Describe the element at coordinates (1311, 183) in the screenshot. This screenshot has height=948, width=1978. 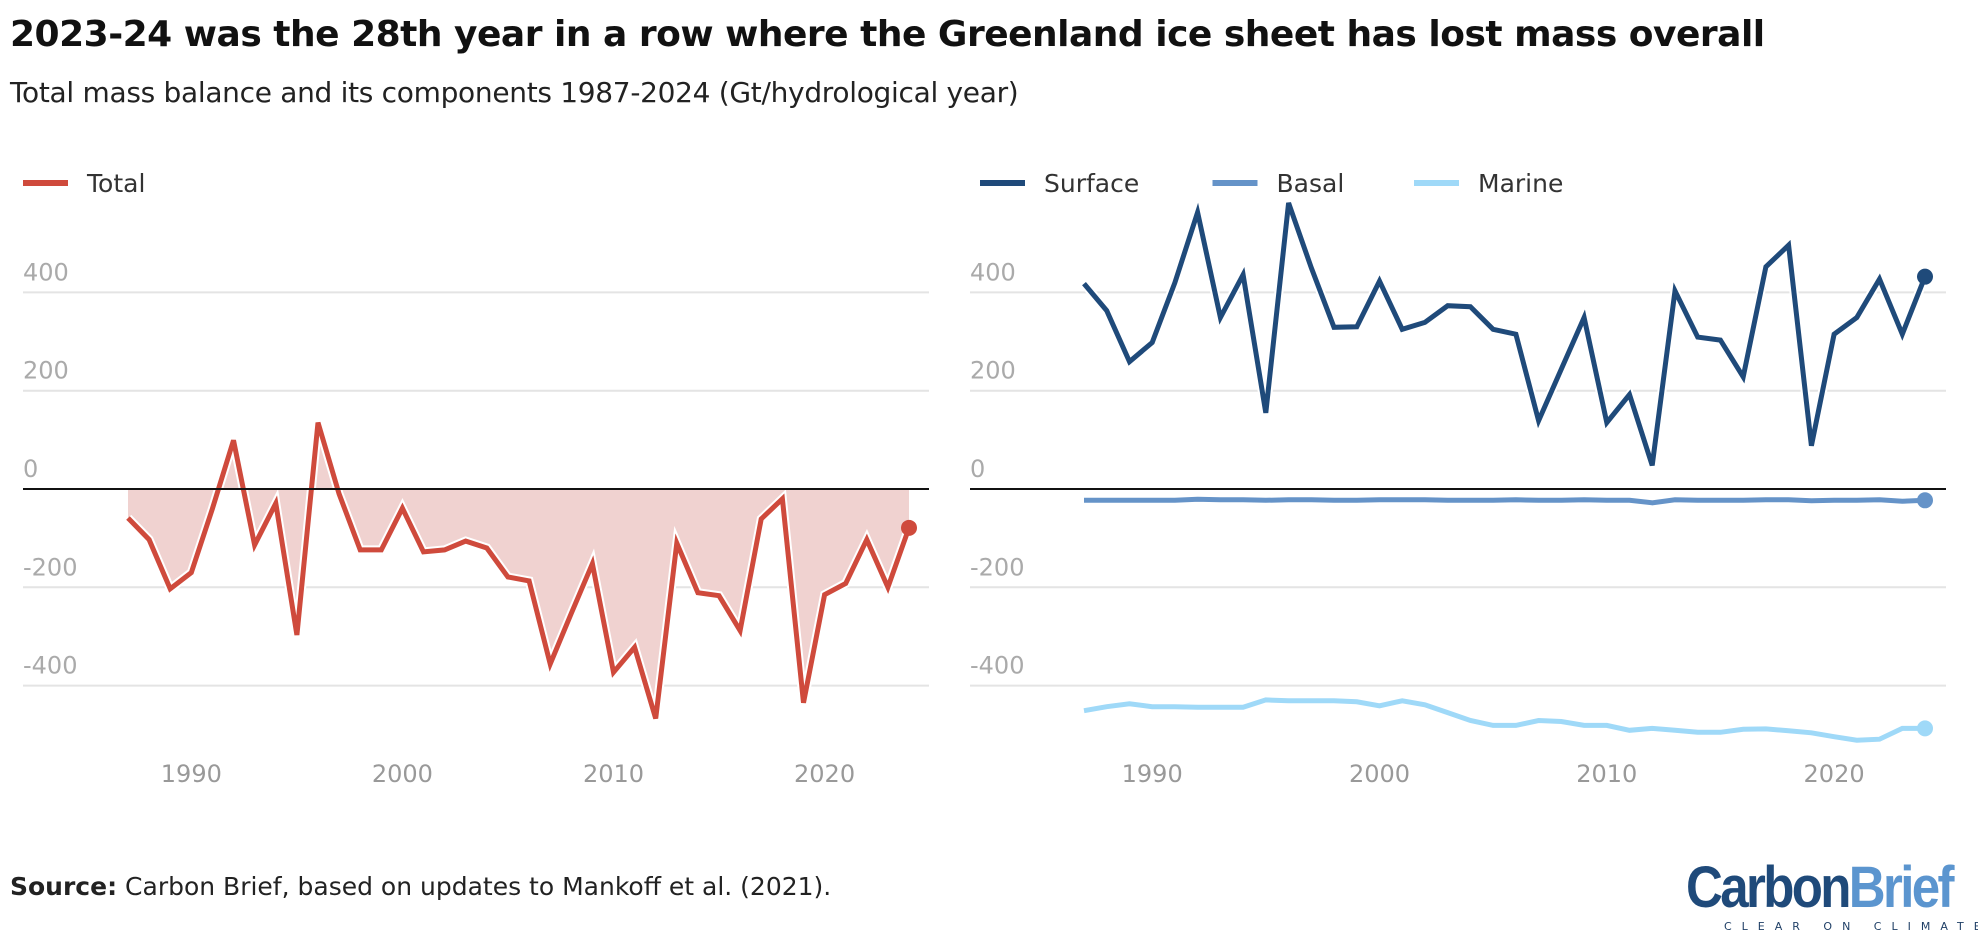
I see `legend-label-basal: Basal` at that location.